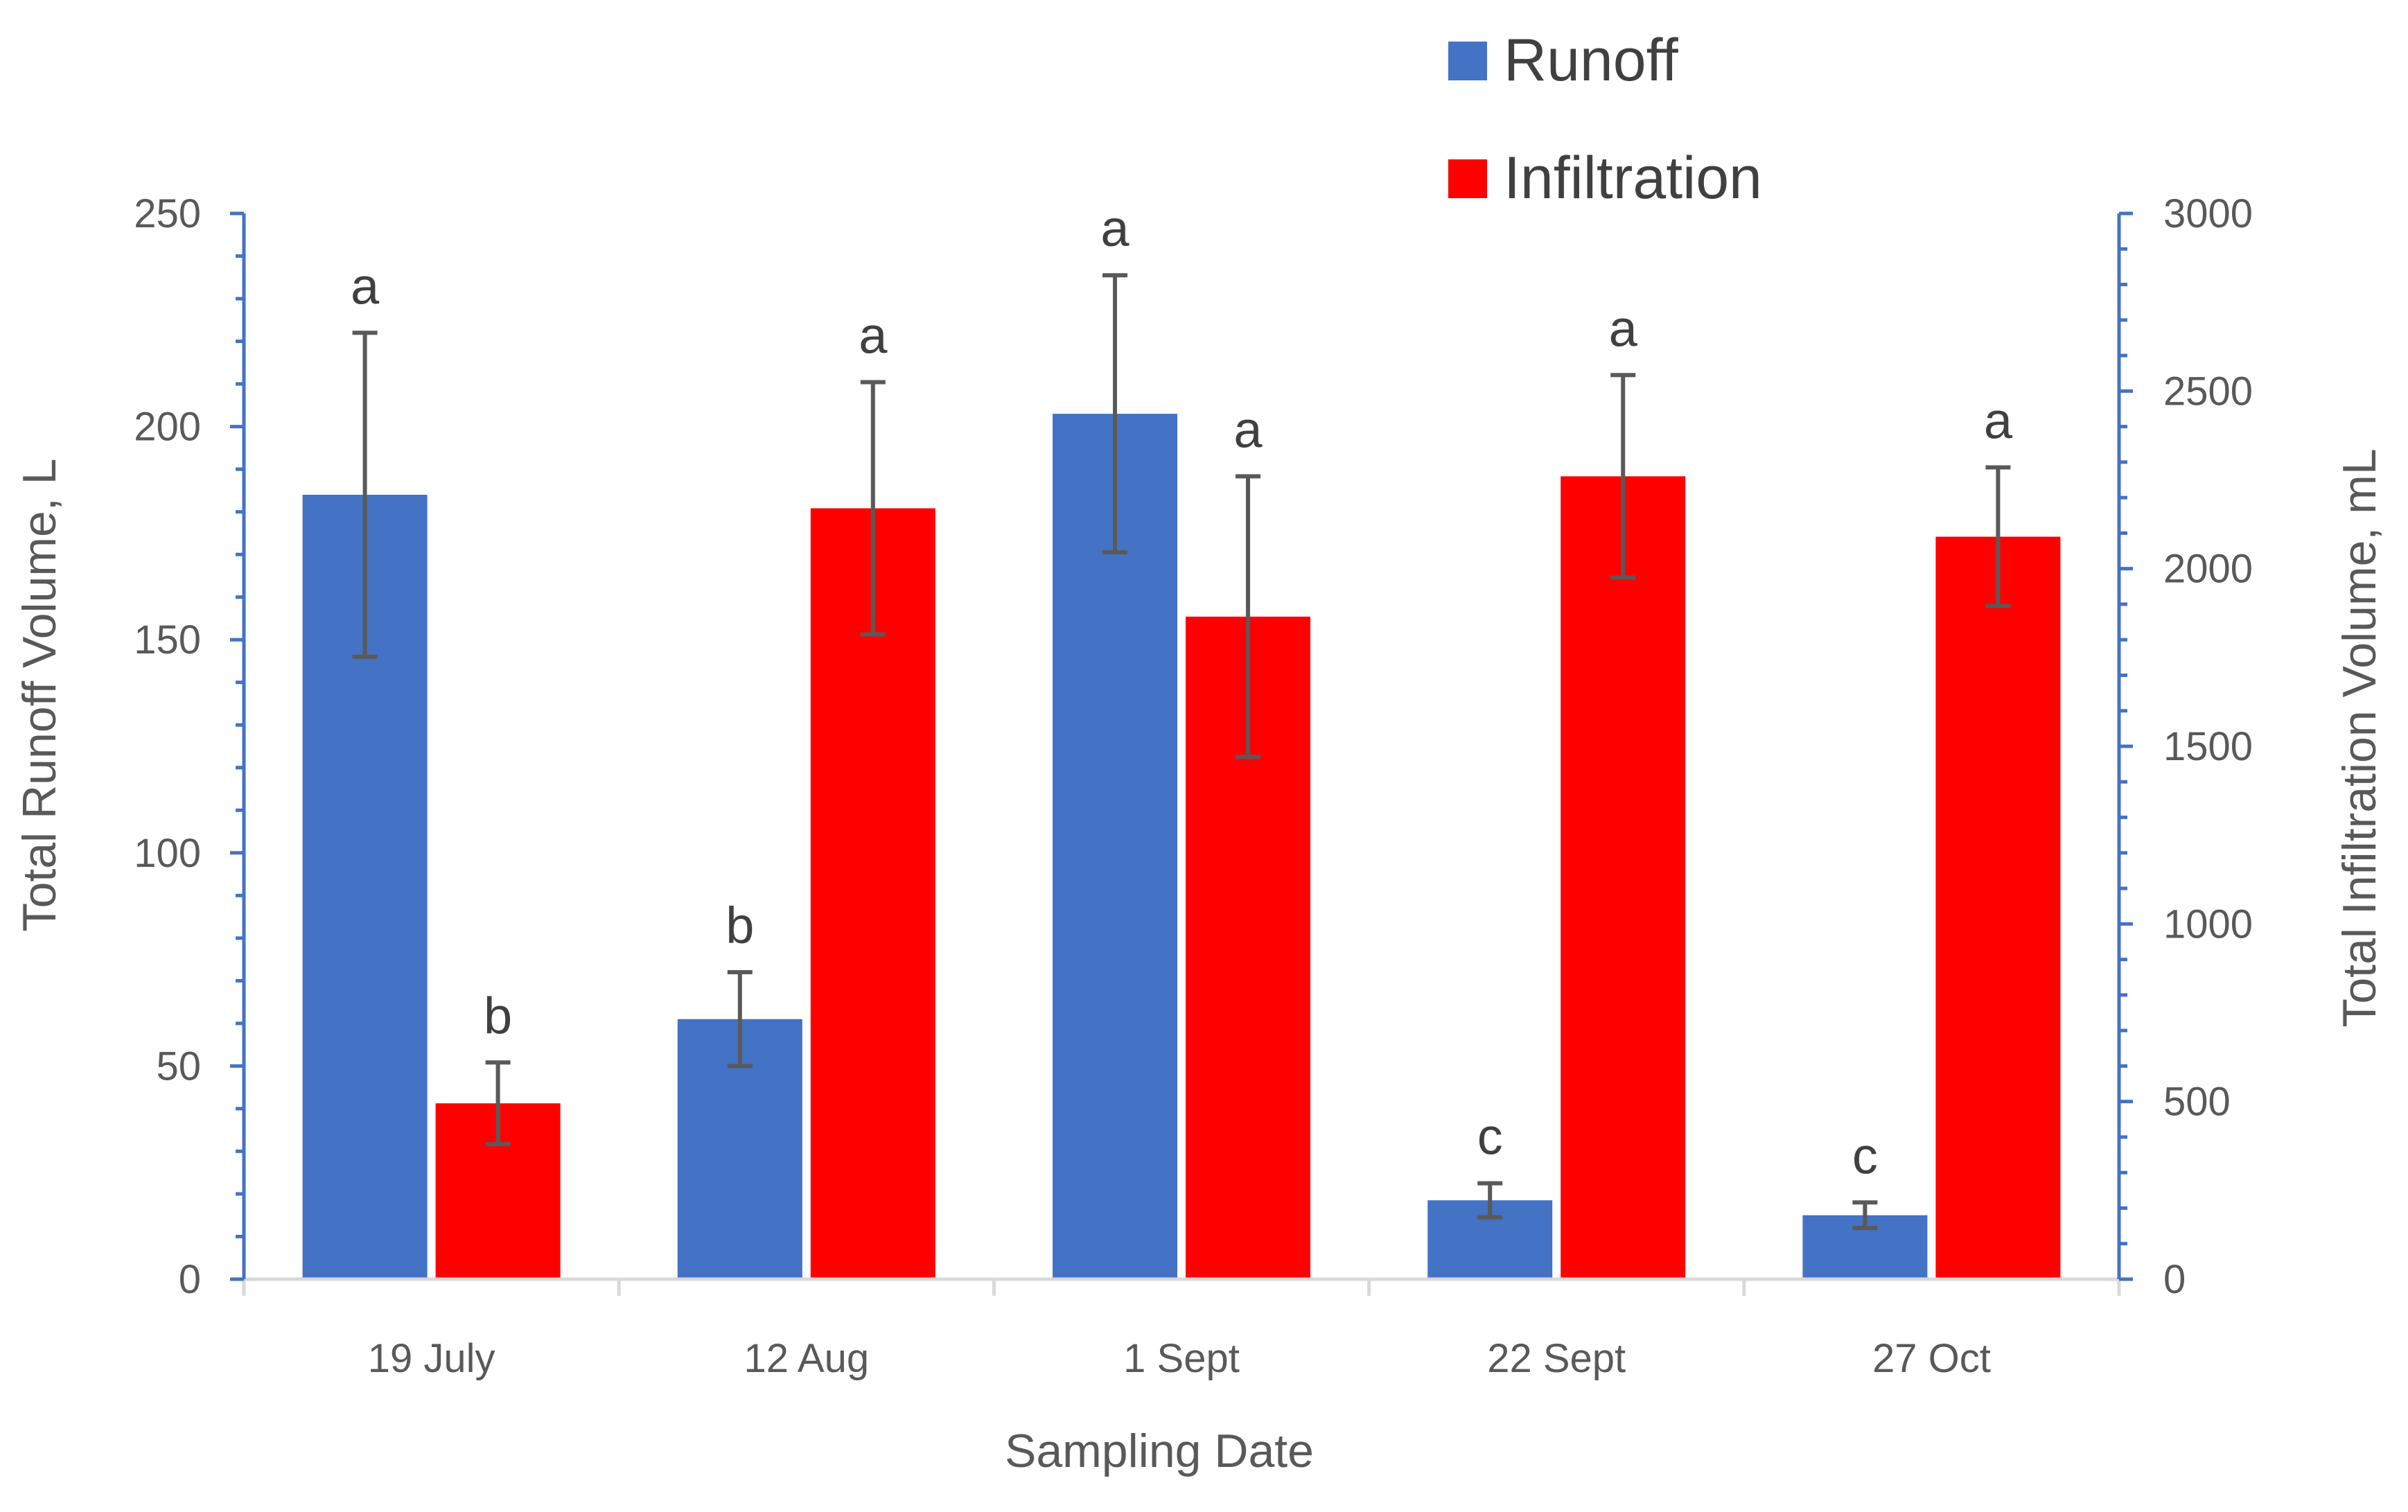 The width and height of the screenshot is (2408, 1512). Describe the element at coordinates (431, 1358) in the screenshot. I see `x-tick-label-1: 19 July` at that location.